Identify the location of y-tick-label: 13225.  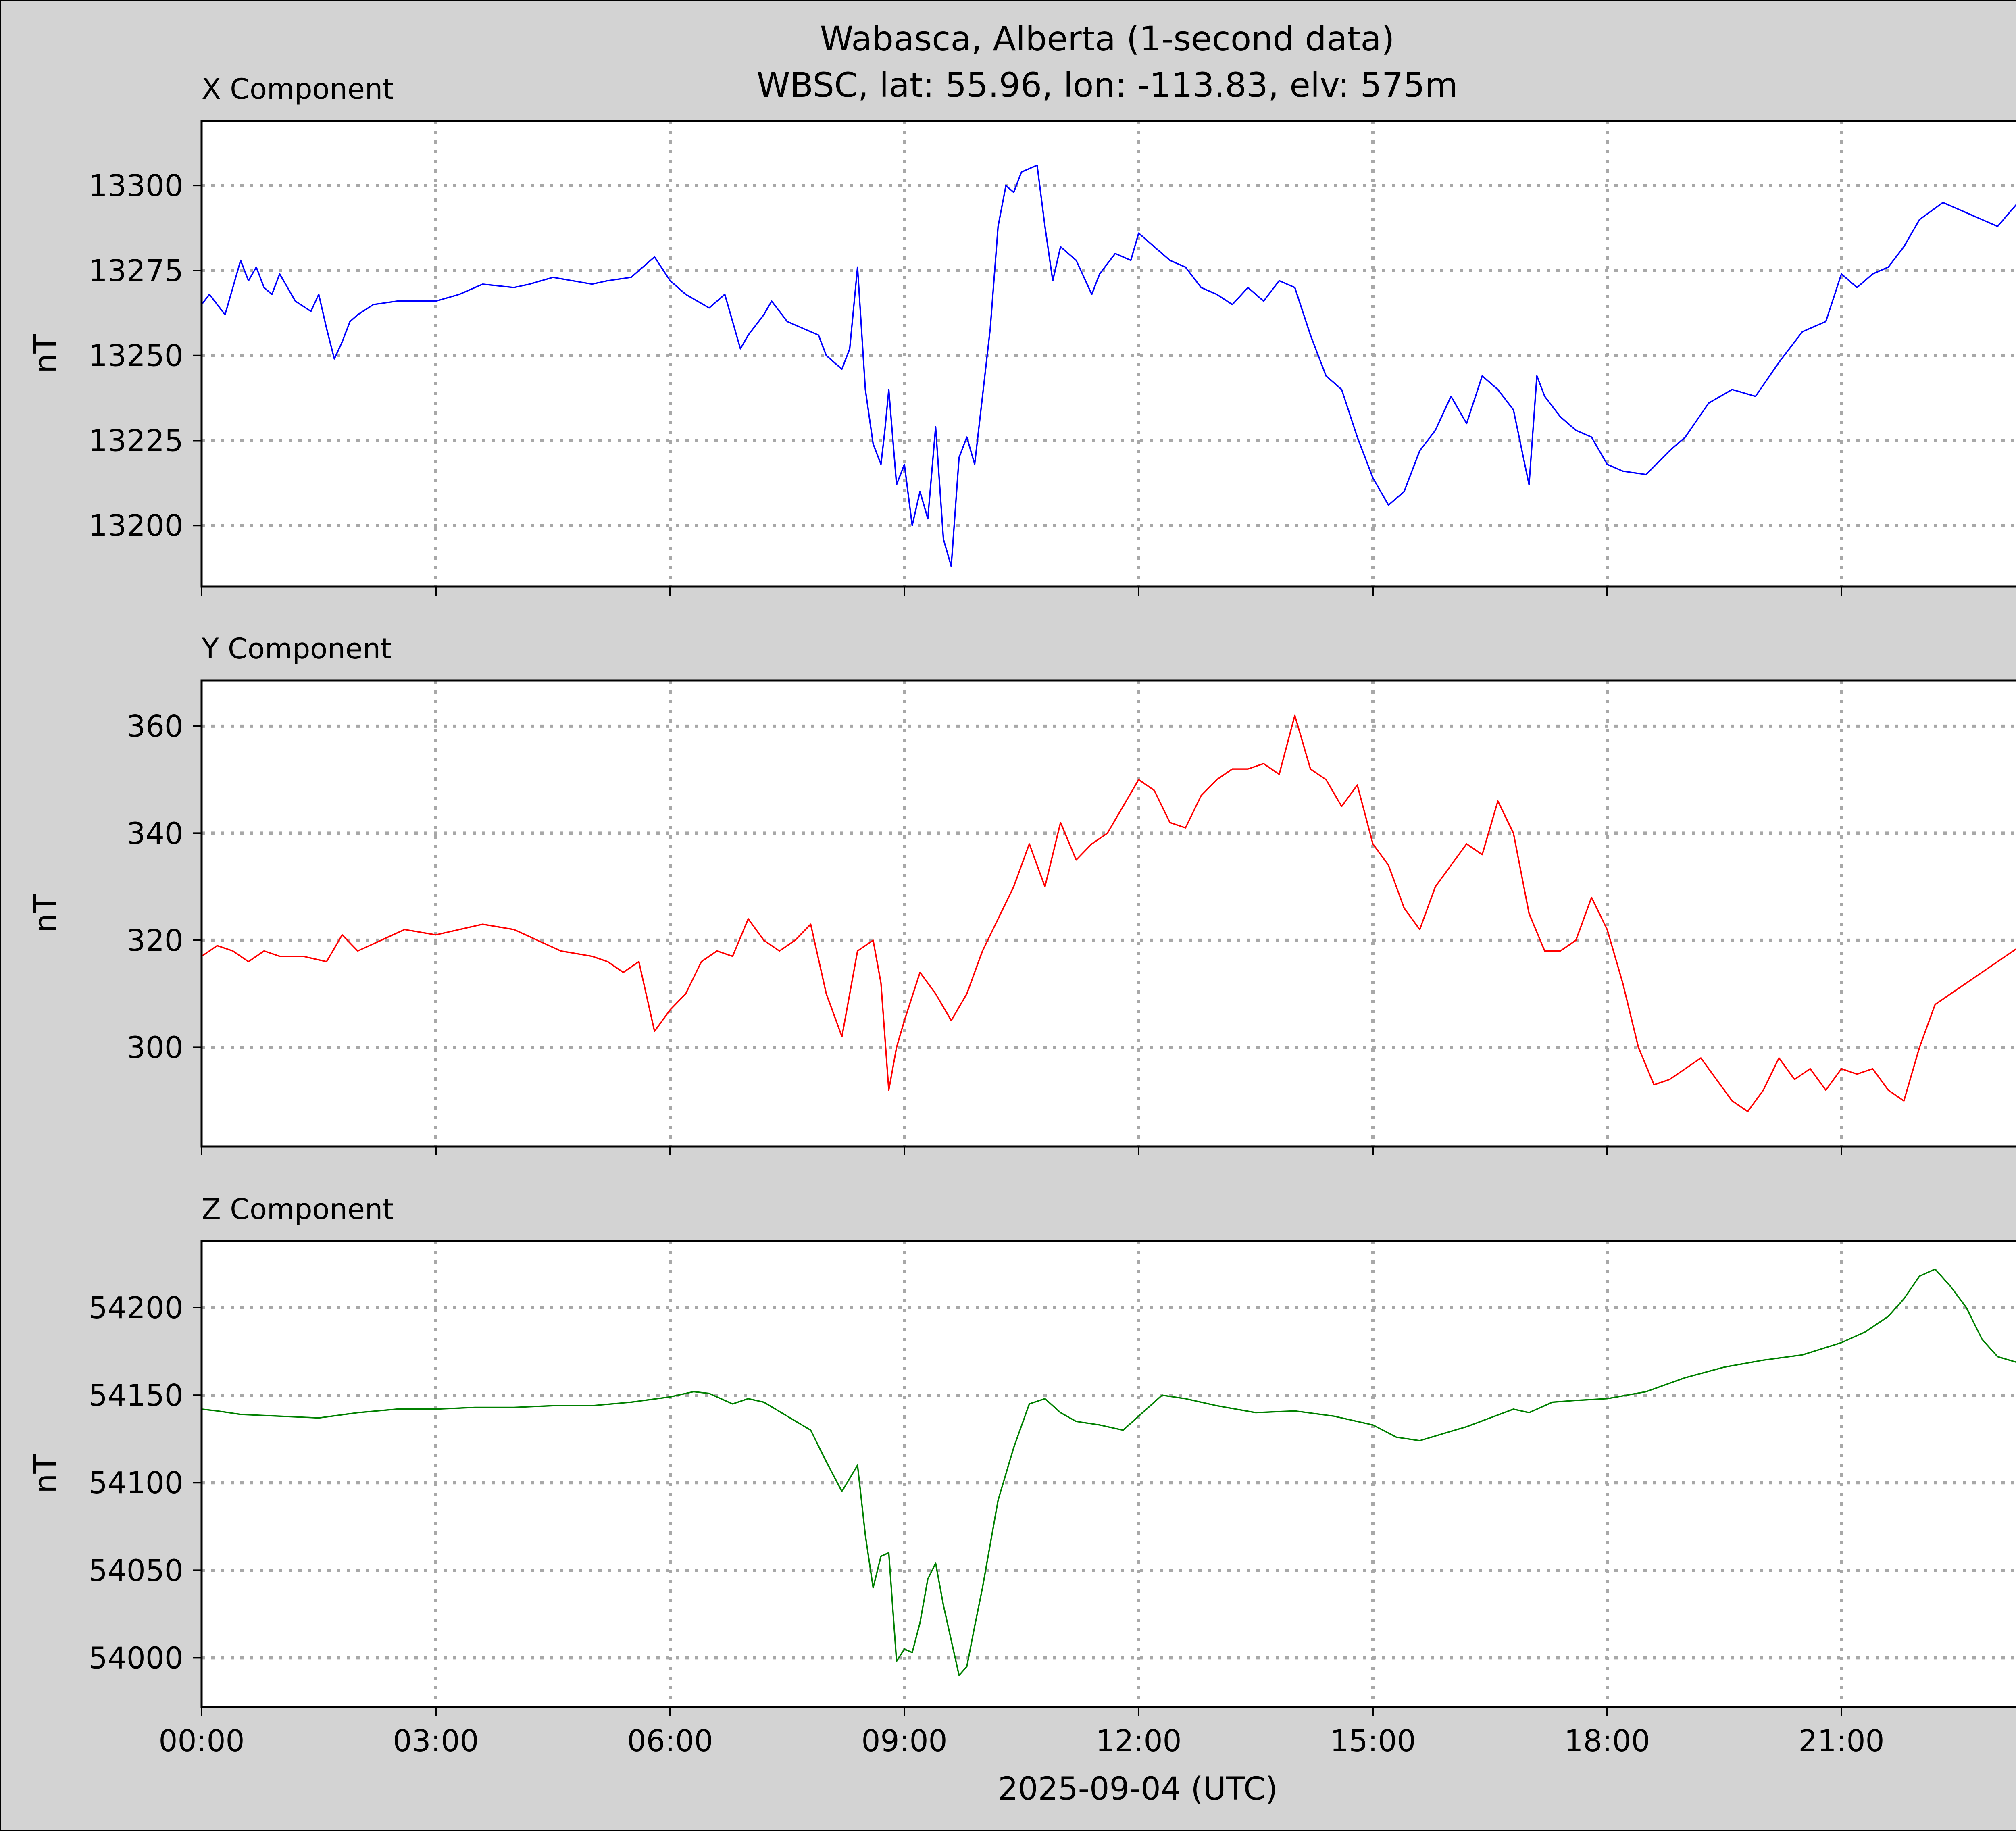
(136, 440).